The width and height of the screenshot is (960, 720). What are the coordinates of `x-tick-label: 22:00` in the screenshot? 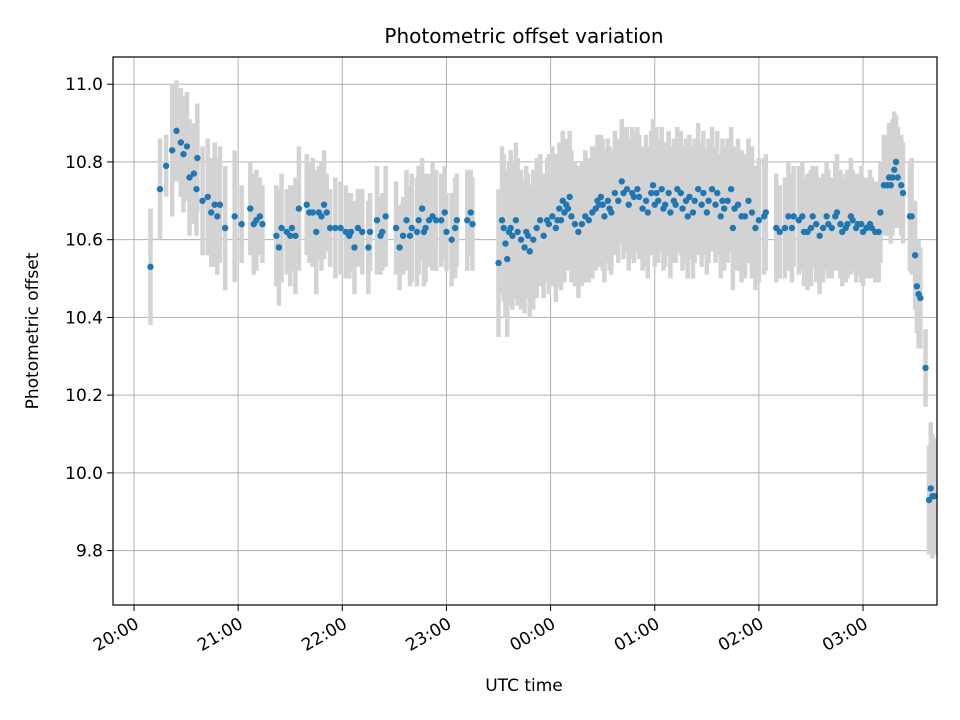 It's located at (324, 635).